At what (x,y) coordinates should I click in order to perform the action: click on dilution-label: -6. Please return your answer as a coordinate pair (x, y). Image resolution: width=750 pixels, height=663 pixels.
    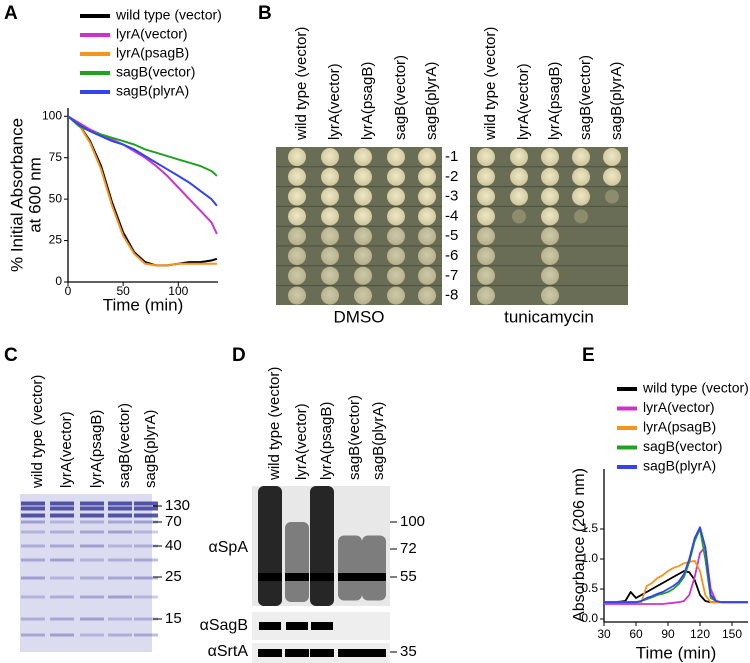
    Looking at the image, I should click on (451, 255).